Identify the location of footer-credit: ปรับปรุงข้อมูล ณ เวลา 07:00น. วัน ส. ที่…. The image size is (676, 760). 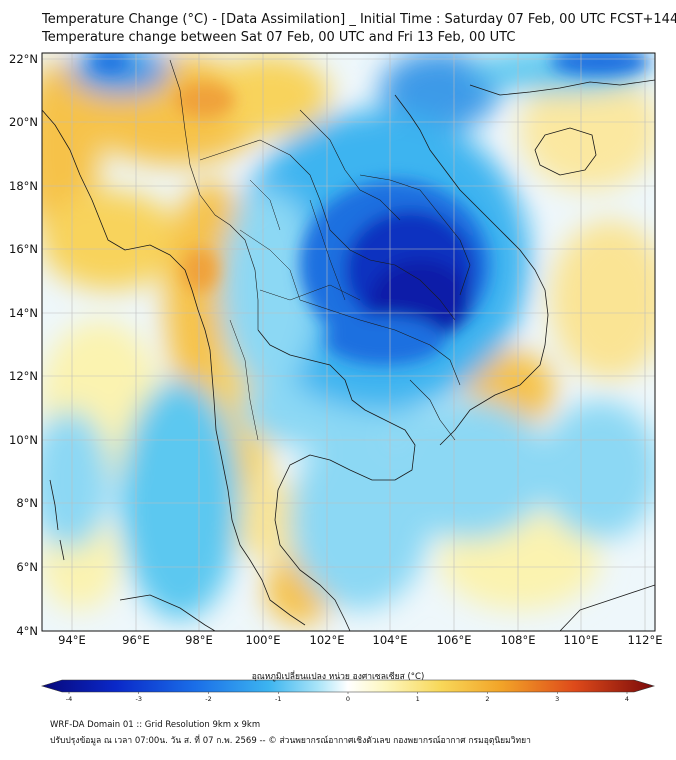
(290, 741).